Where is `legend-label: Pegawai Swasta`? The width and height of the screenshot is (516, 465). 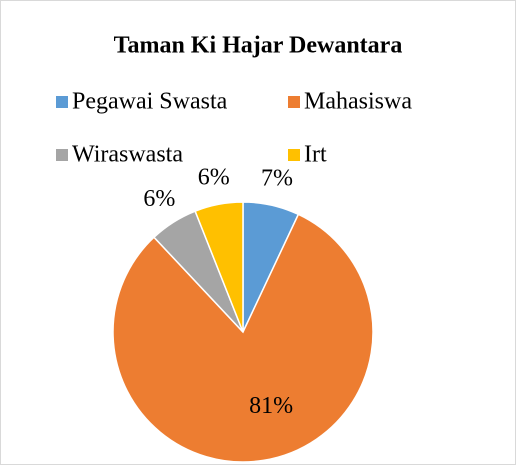
legend-label: Pegawai Swasta is located at coordinates (150, 102).